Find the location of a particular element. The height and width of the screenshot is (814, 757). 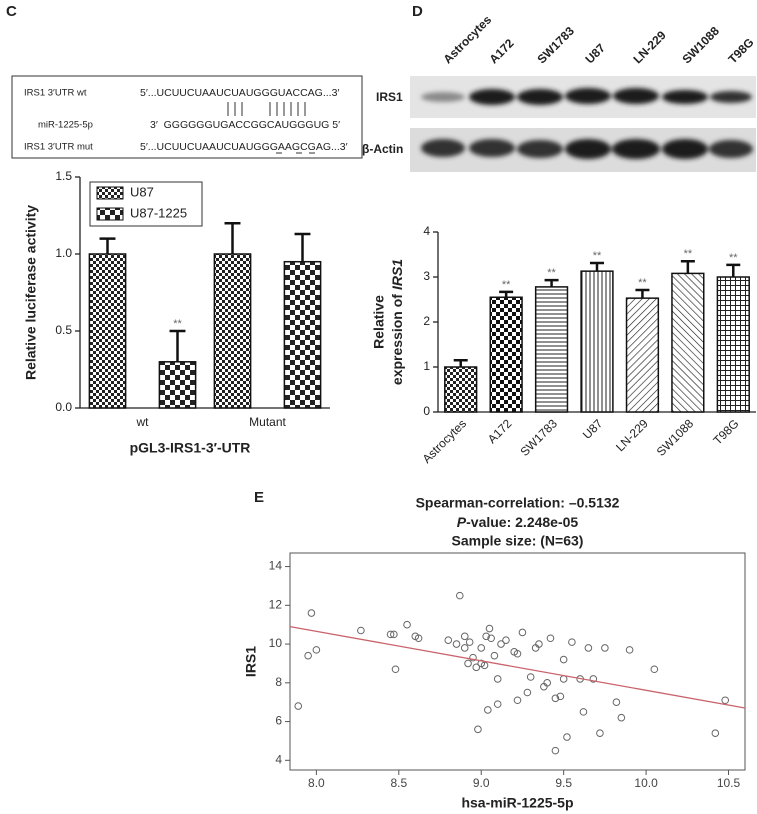

title-italic: P is located at coordinates (462, 522).